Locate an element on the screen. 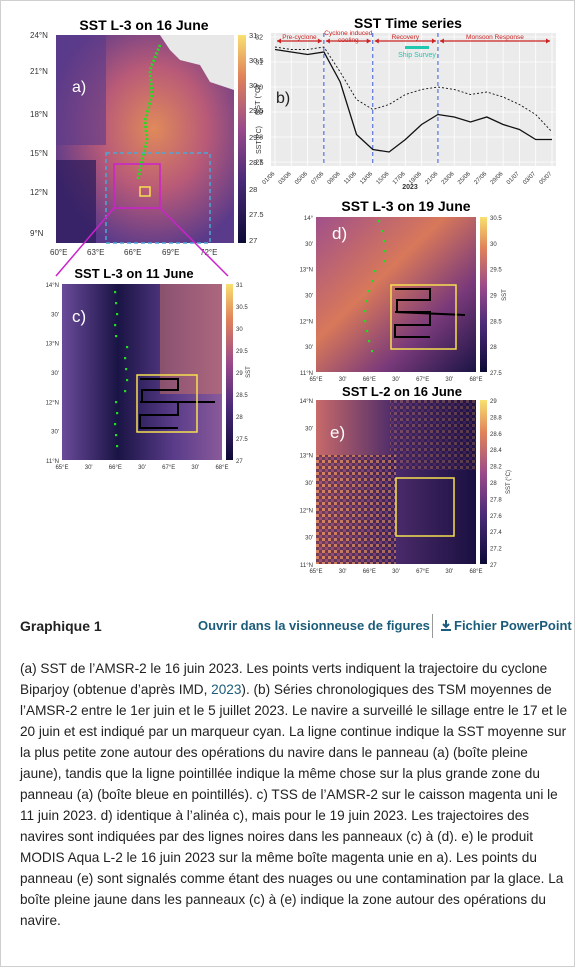  x-tick-label: 05/06 is located at coordinates (301, 178).